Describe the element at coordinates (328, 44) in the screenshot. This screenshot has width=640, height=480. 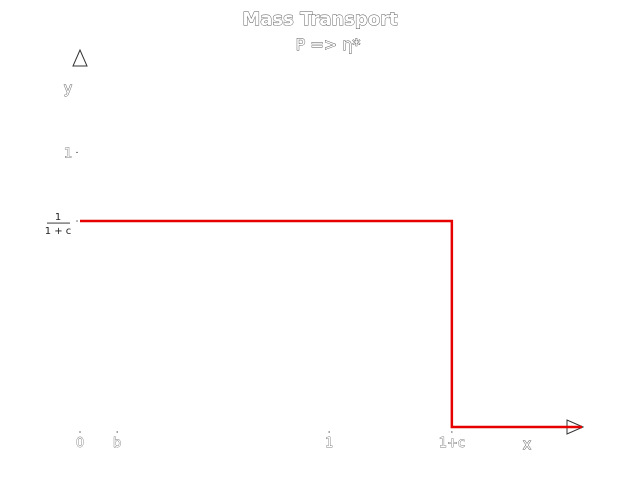
I see `chart-subtitle: P => η*` at that location.